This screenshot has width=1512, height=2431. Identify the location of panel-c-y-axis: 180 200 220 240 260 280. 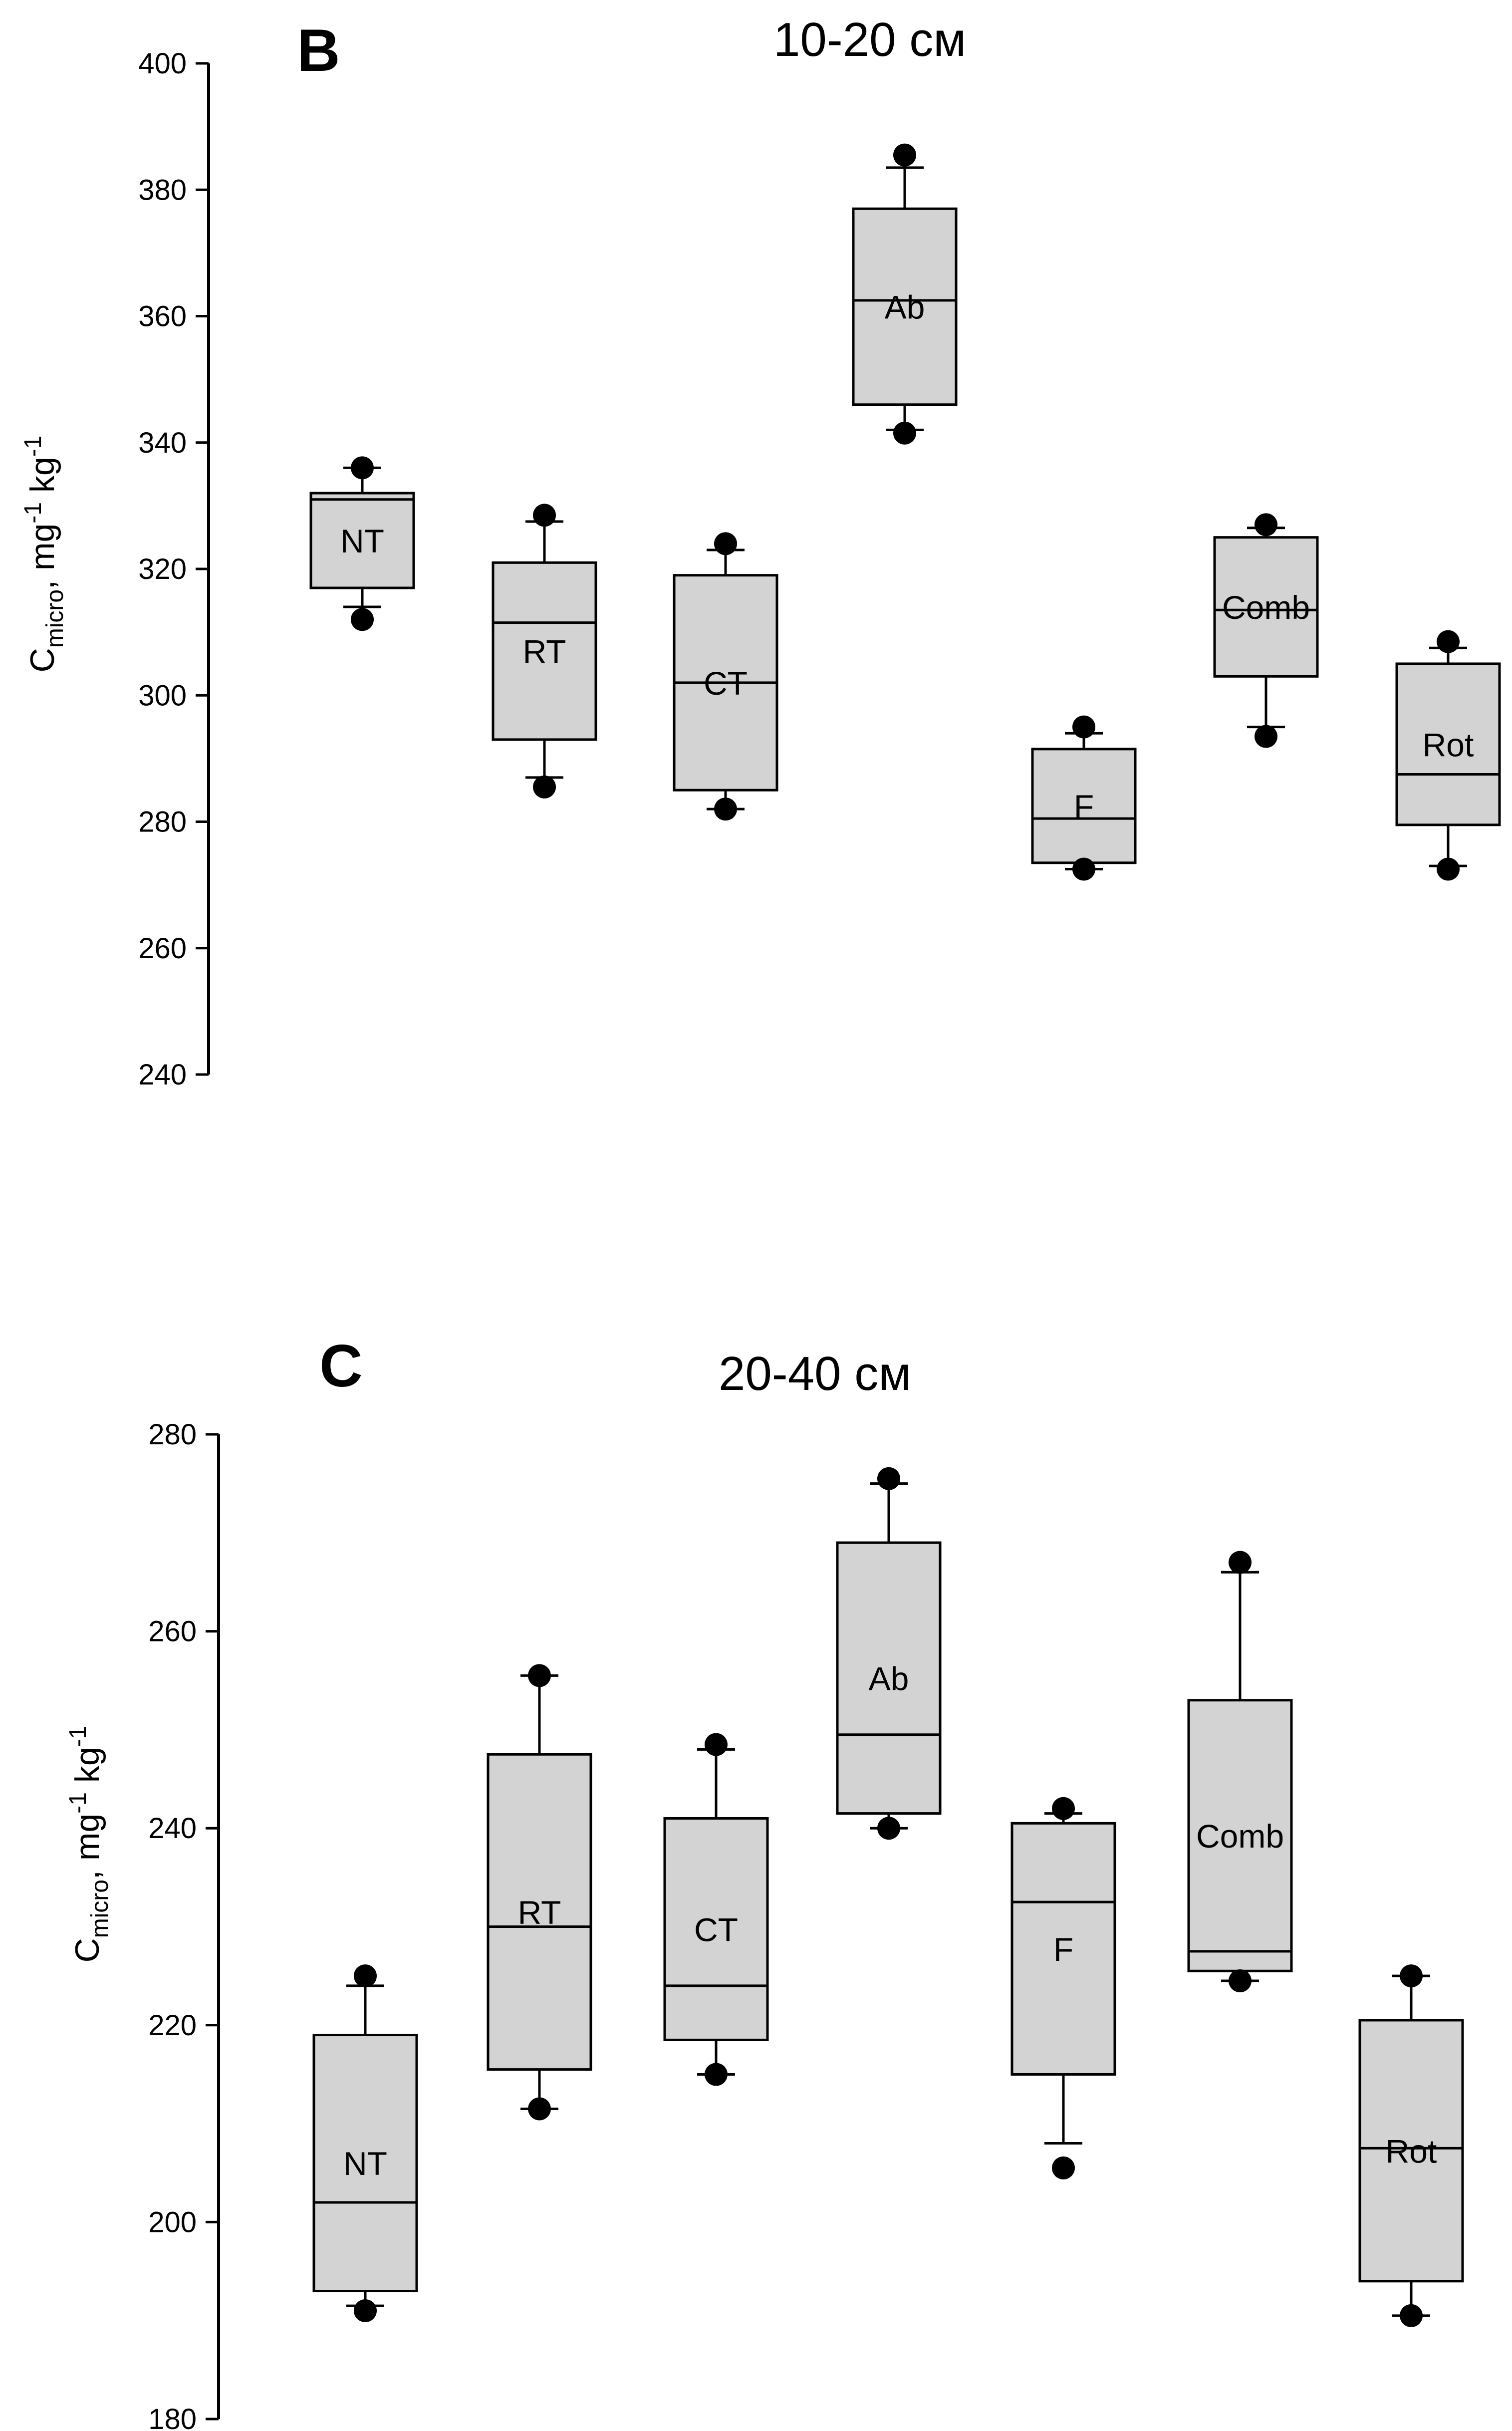
(184, 1924).